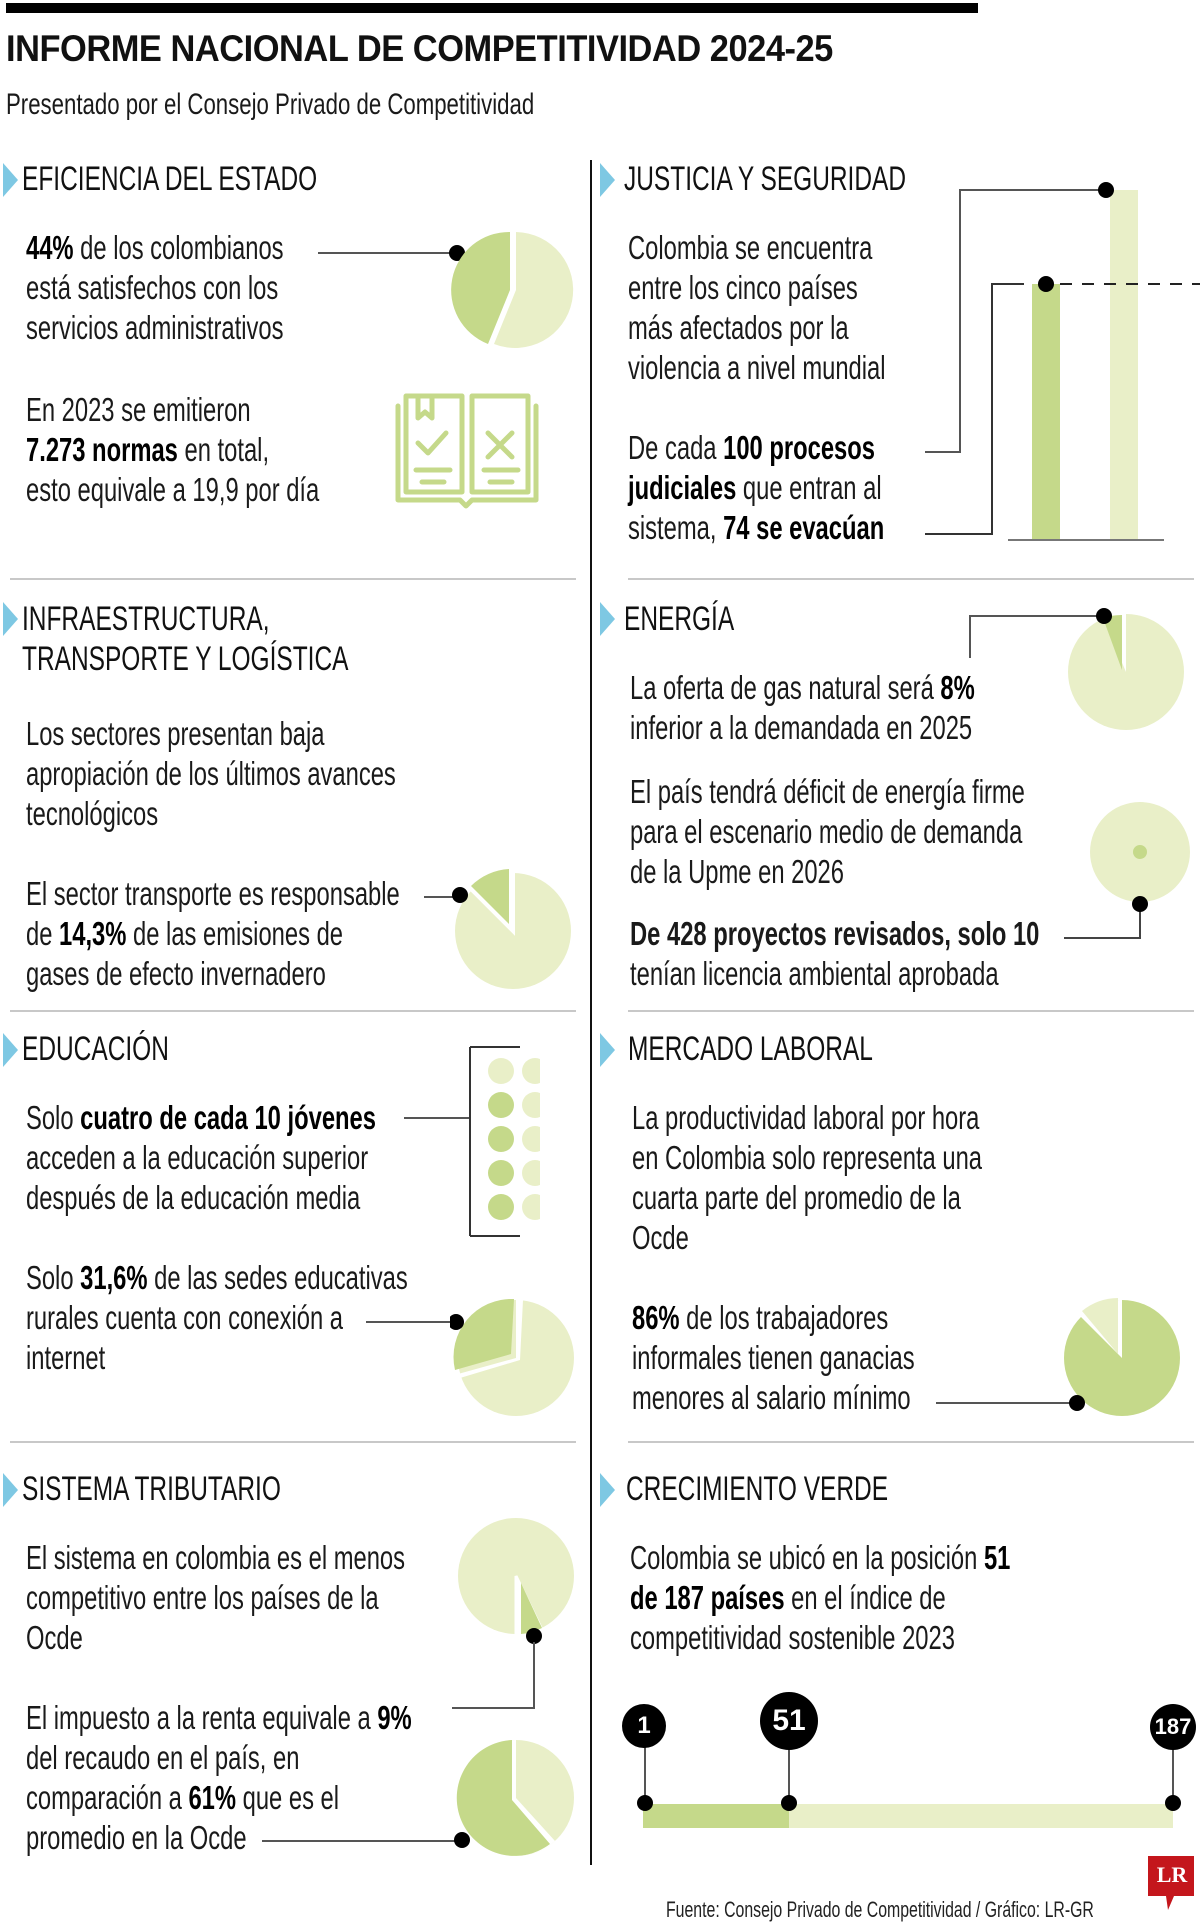 This screenshot has height=1927, width=1200. Describe the element at coordinates (760, 1317) in the screenshot. I see `stat-text: 86% de los trabajadores` at that location.